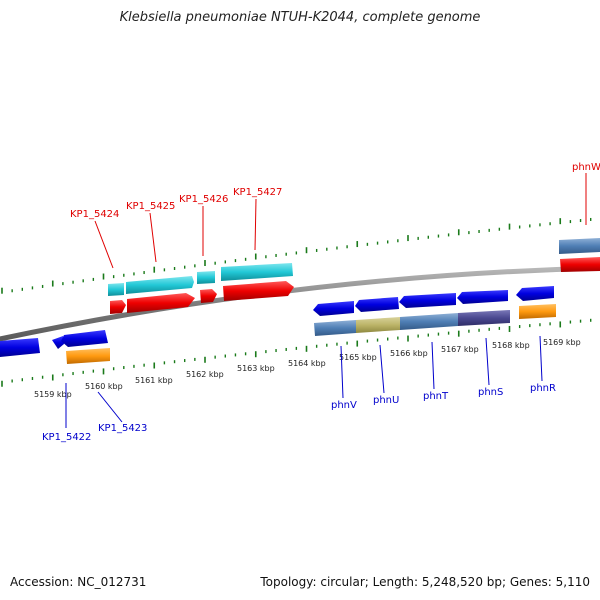 The image size is (600, 600). What do you see at coordinates (377, 304) in the screenshot?
I see `gene-phnU` at bounding box center [377, 304].